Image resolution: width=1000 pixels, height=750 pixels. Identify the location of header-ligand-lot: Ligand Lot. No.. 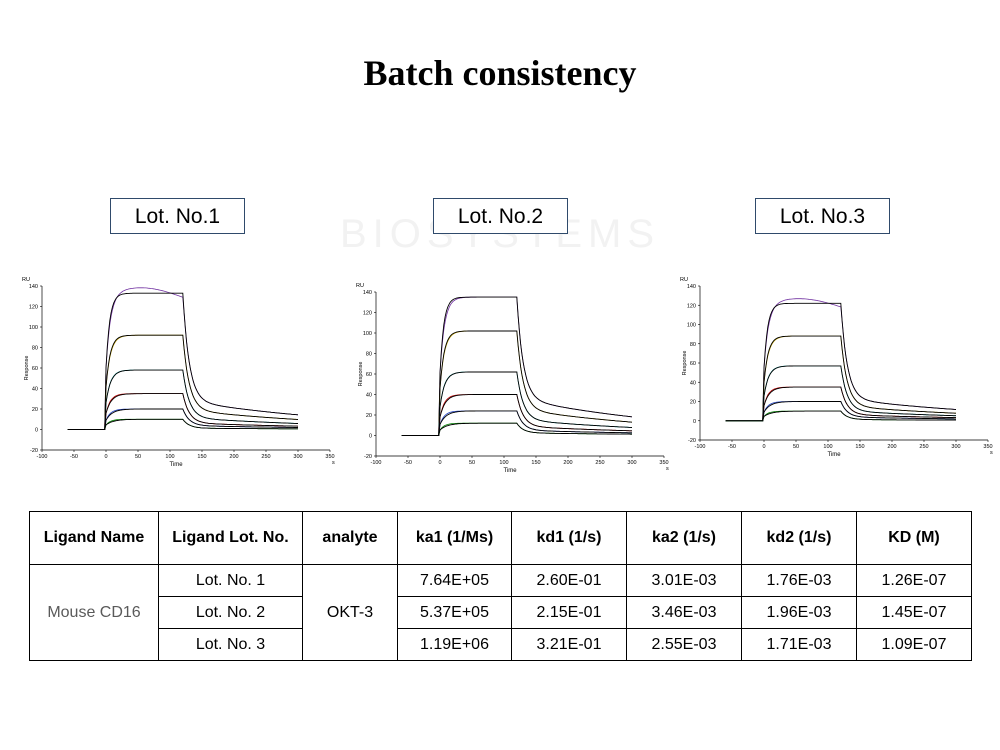
(230, 538).